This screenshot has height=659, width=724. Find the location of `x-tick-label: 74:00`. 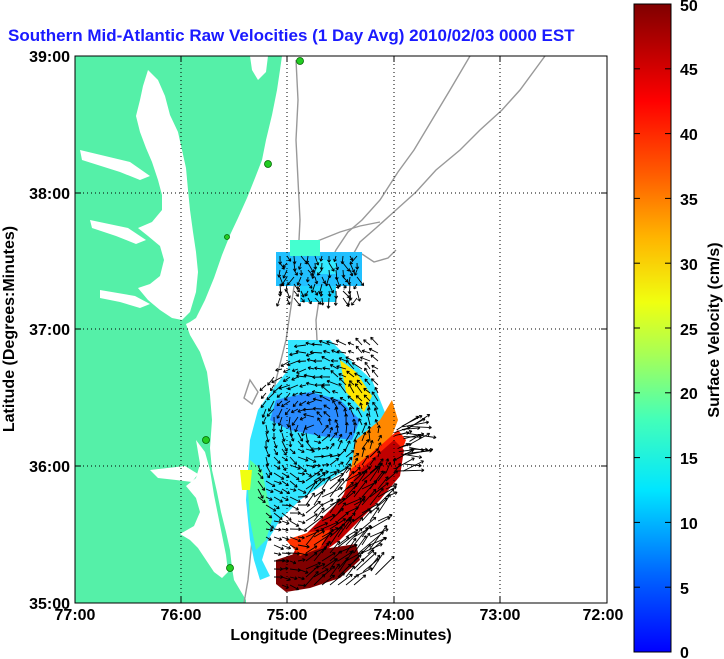

x-tick-label: 74:00 is located at coordinates (394, 615).